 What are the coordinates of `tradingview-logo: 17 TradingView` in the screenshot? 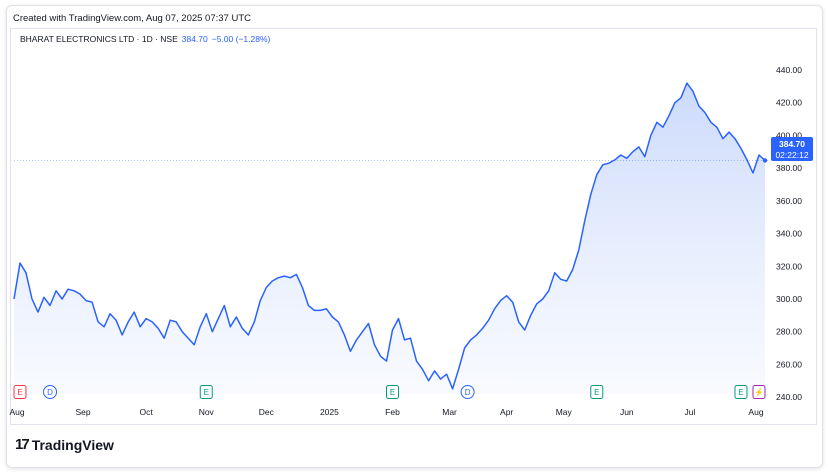 It's located at (64, 444).